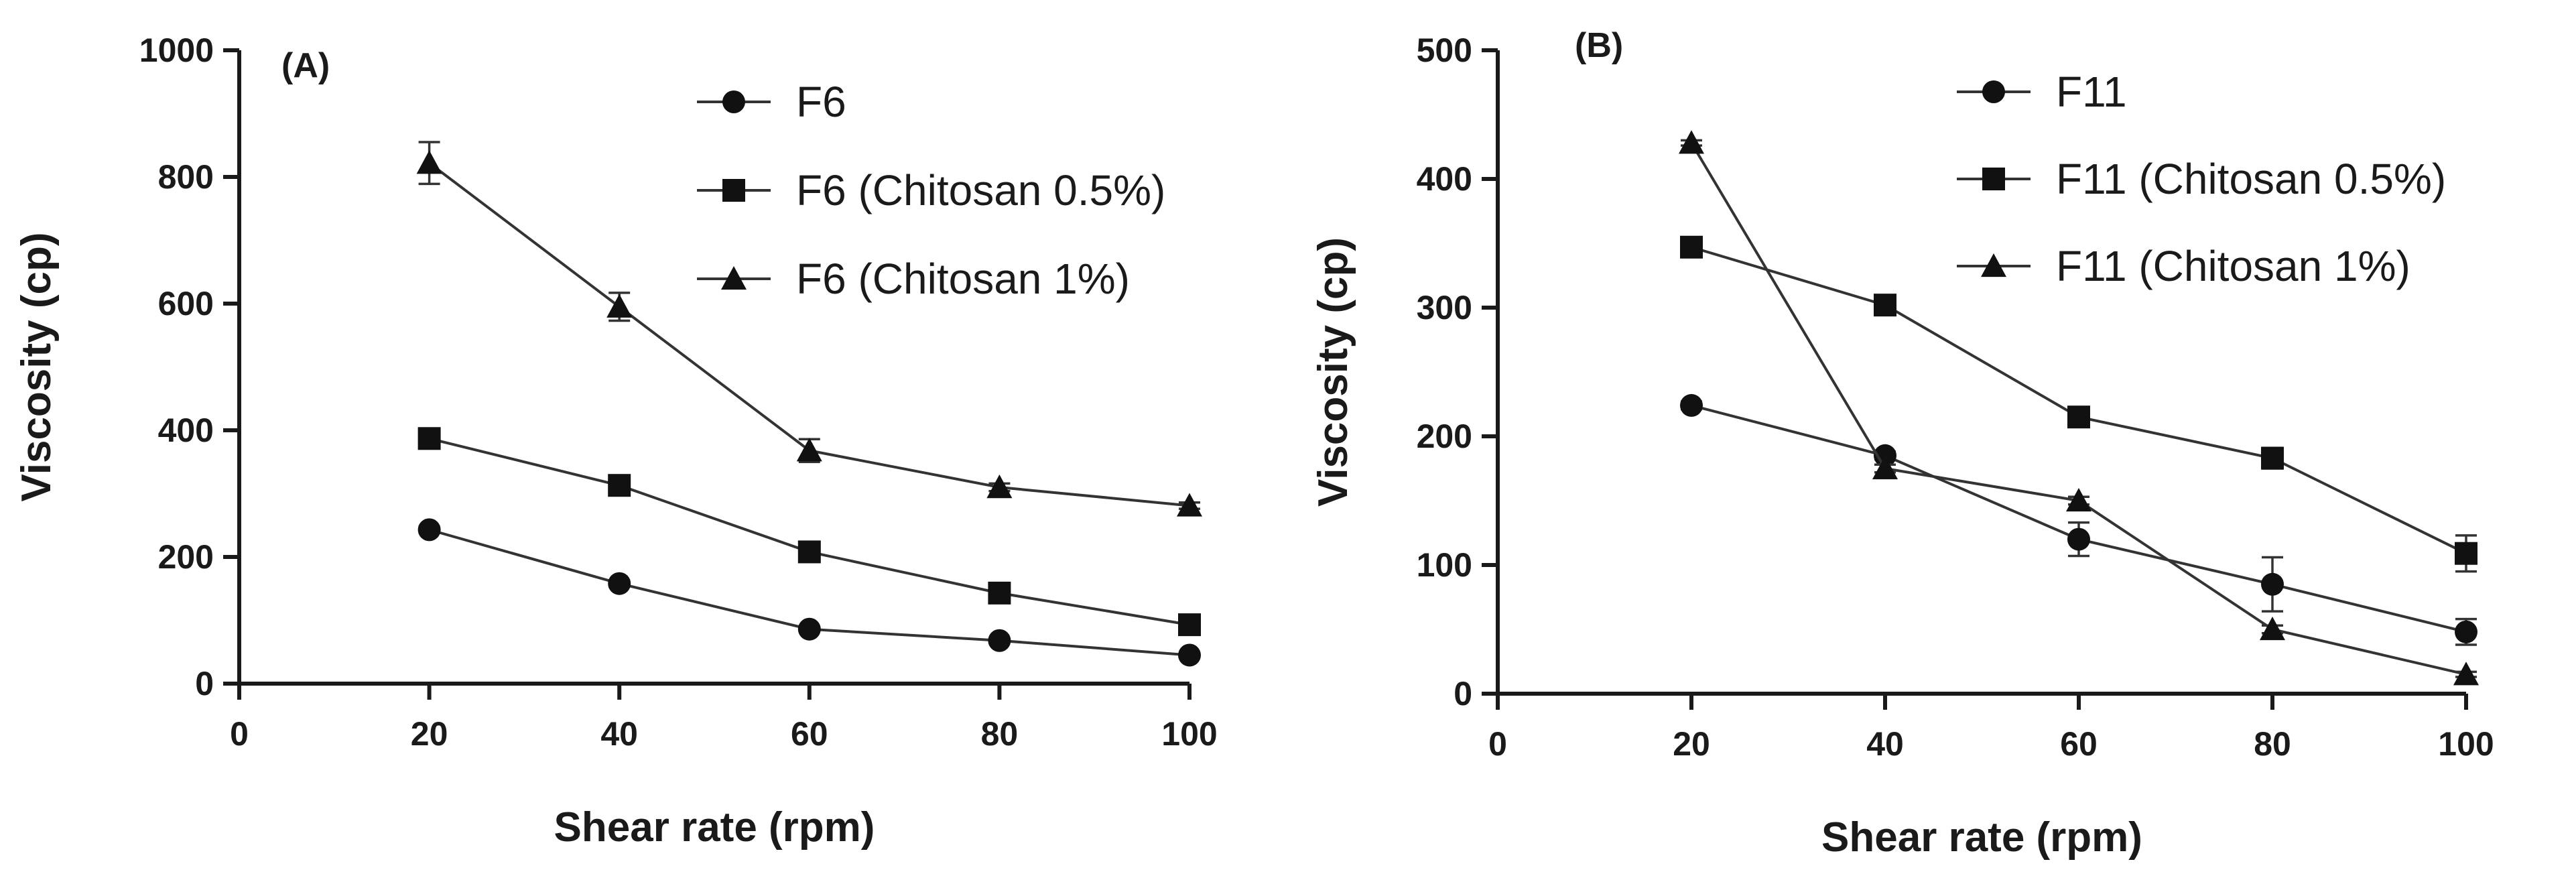 This screenshot has width=2576, height=880. I want to click on panel-label: (A), so click(305, 65).